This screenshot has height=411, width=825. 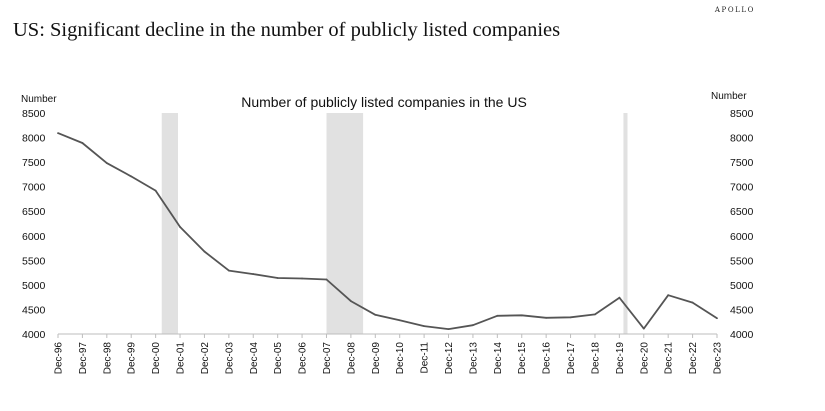 I want to click on x-tick-label: Dec-22, so click(x=693, y=358).